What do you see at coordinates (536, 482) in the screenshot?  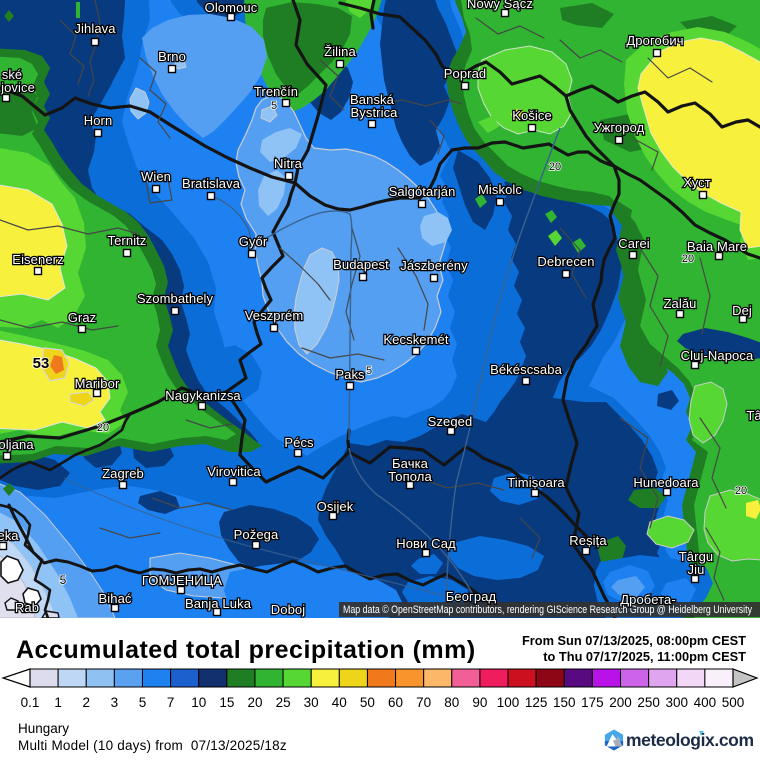 I see `svg-text: Timișoara` at bounding box center [536, 482].